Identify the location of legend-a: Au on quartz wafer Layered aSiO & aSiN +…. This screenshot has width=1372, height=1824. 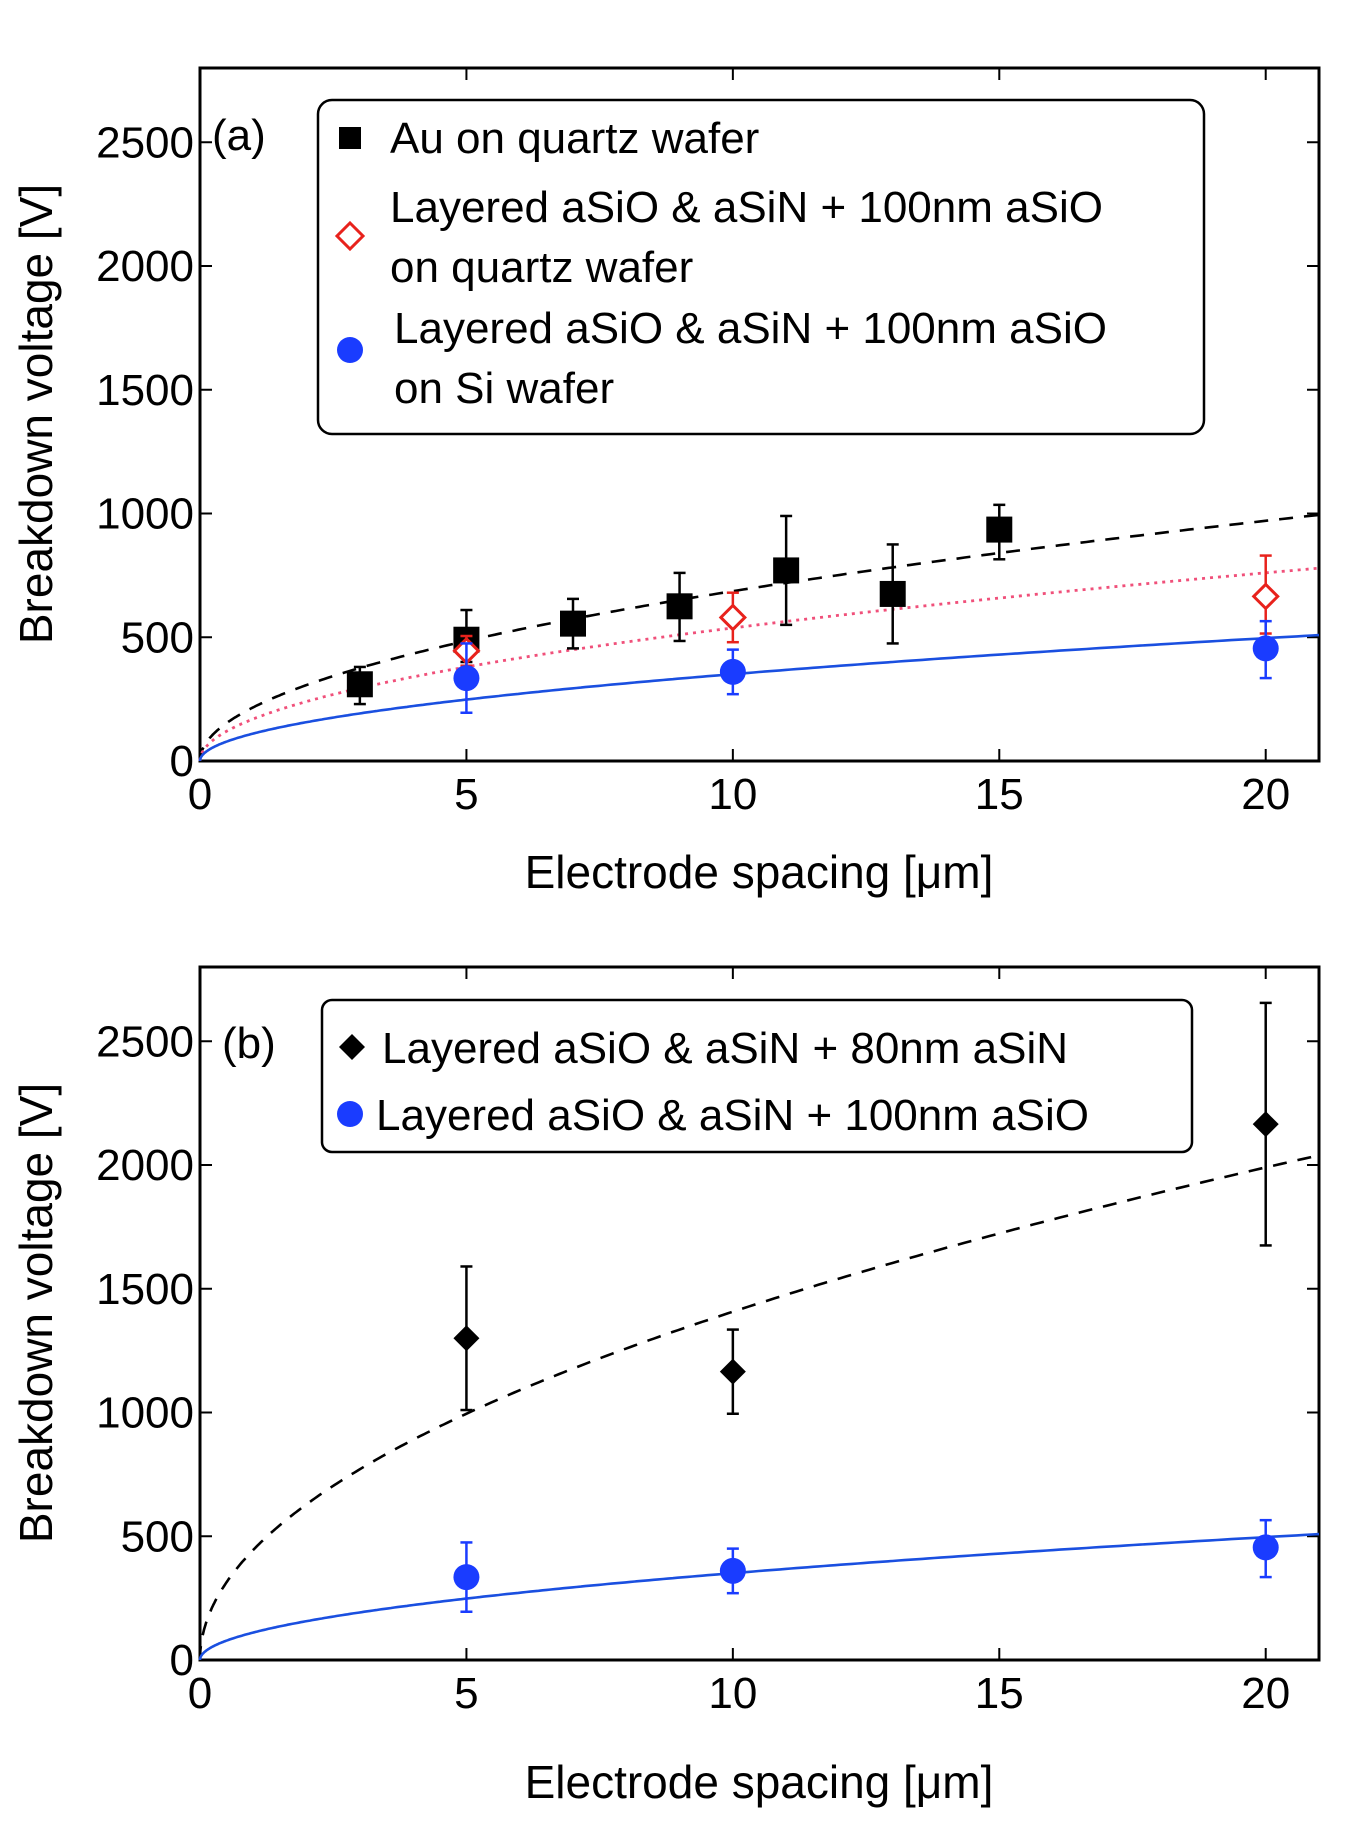
(761, 267).